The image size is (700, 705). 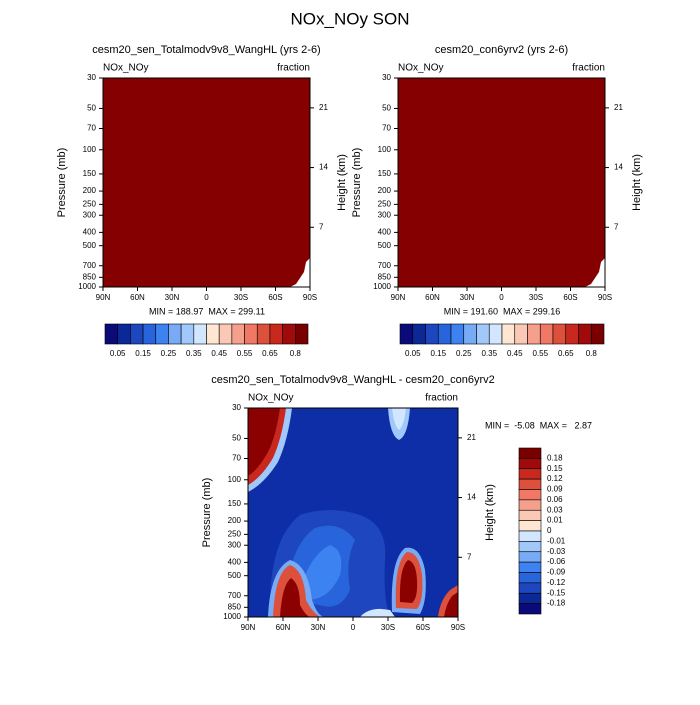 What do you see at coordinates (219, 353) in the screenshot?
I see `colorbar-label: 0.45` at bounding box center [219, 353].